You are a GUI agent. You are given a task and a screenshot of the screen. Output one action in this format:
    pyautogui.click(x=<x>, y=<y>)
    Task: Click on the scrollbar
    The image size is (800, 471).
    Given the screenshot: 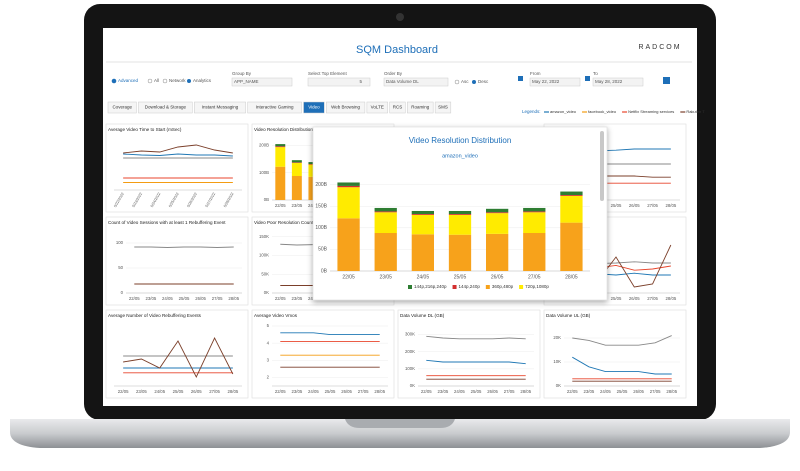 What is the action you would take?
    pyautogui.click(x=602, y=166)
    